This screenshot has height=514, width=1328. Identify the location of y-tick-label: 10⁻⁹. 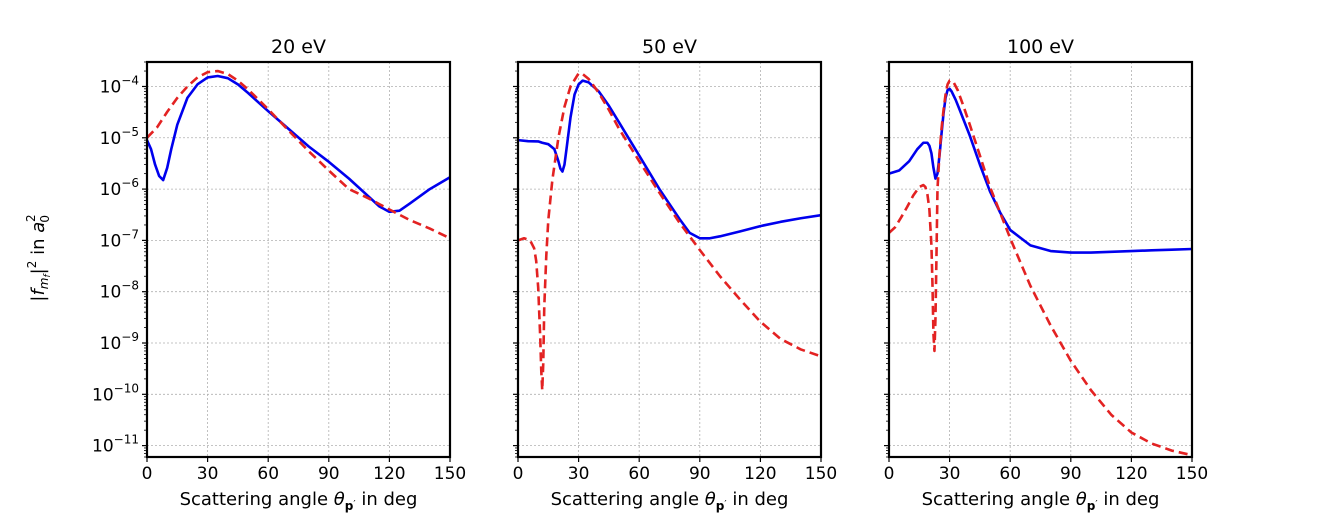
(119, 342).